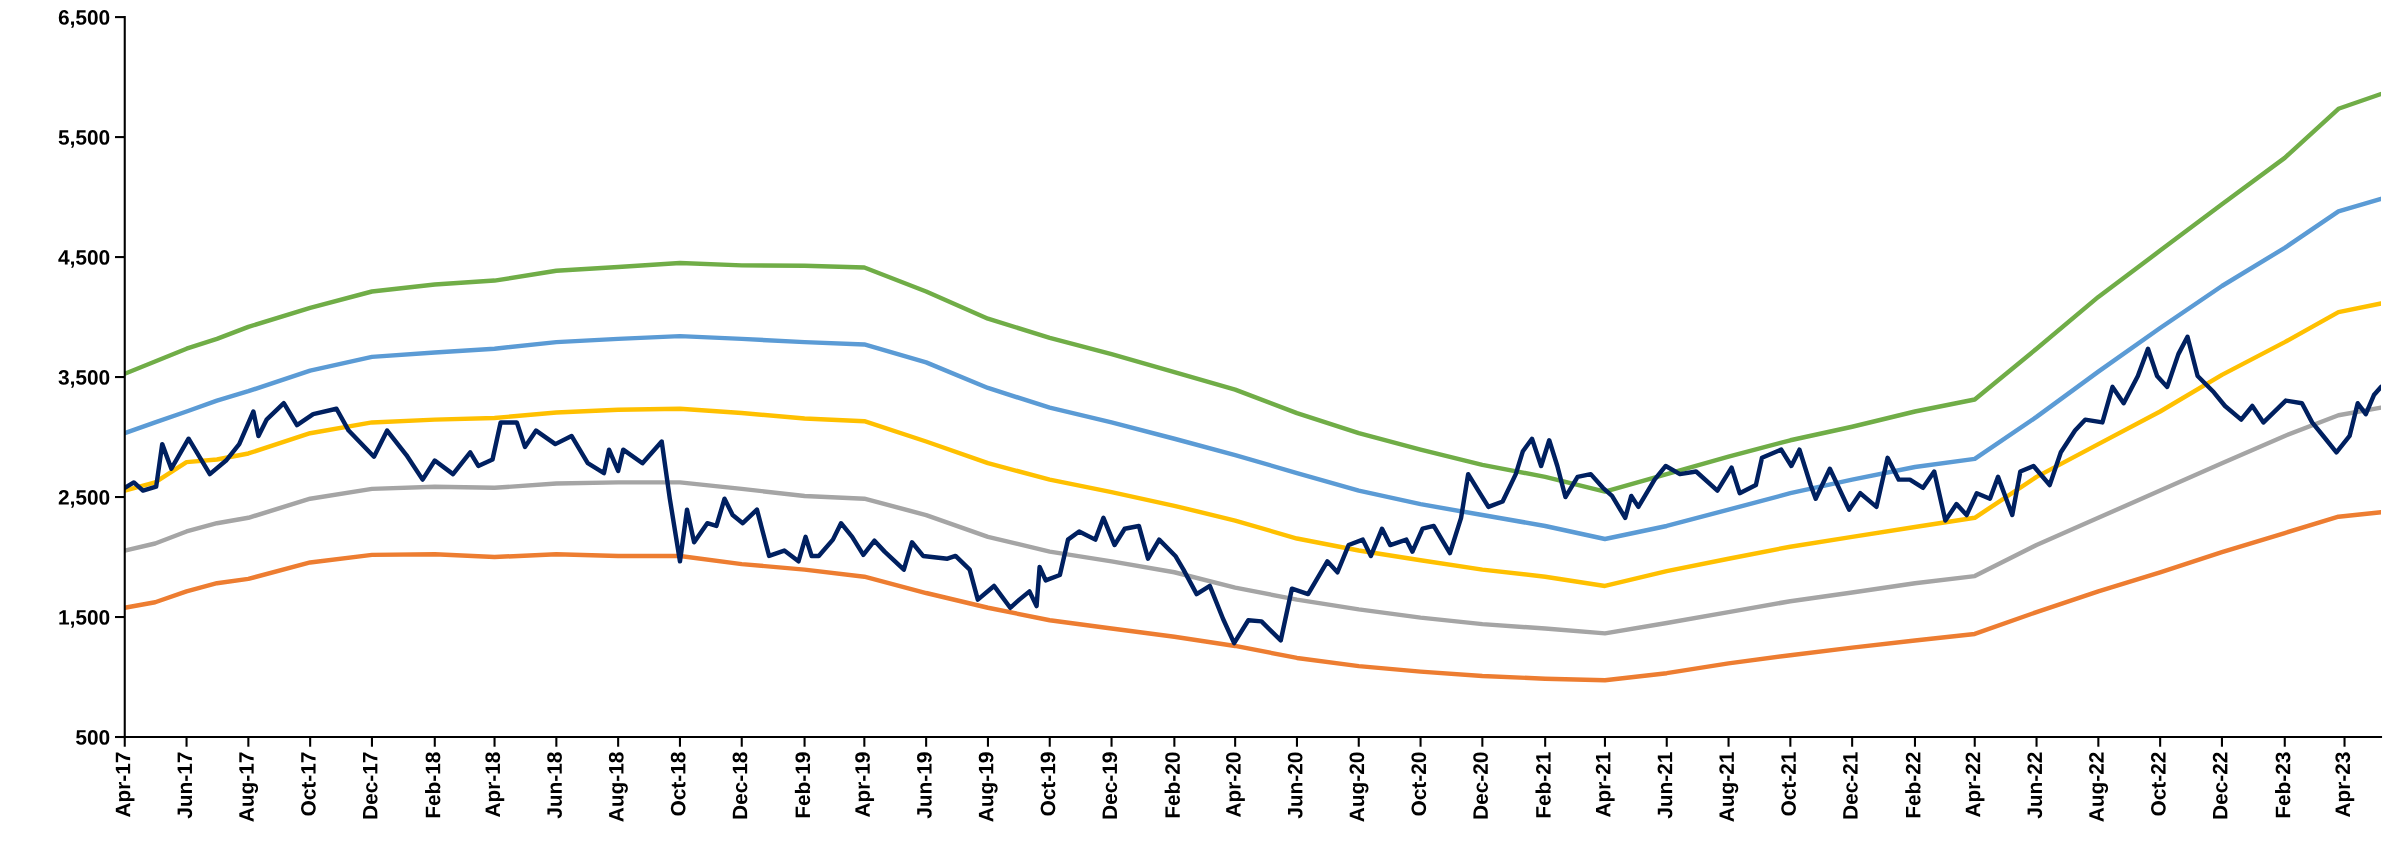 Image resolution: width=2399 pixels, height=855 pixels. Describe the element at coordinates (1048, 784) in the screenshot. I see `x-tick-label: Oct-19` at that location.